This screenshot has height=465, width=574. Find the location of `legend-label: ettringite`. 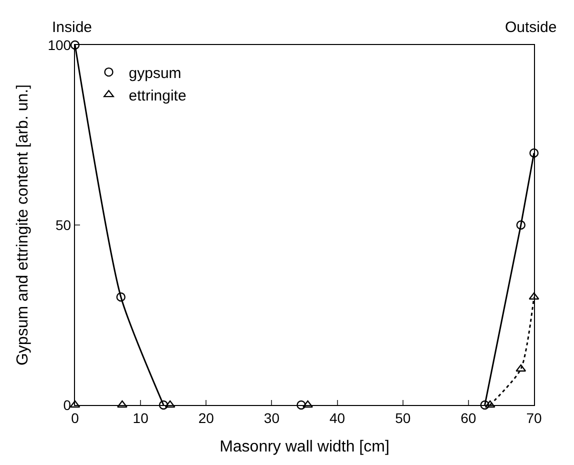

legend-label: ettringite is located at coordinates (157, 95).